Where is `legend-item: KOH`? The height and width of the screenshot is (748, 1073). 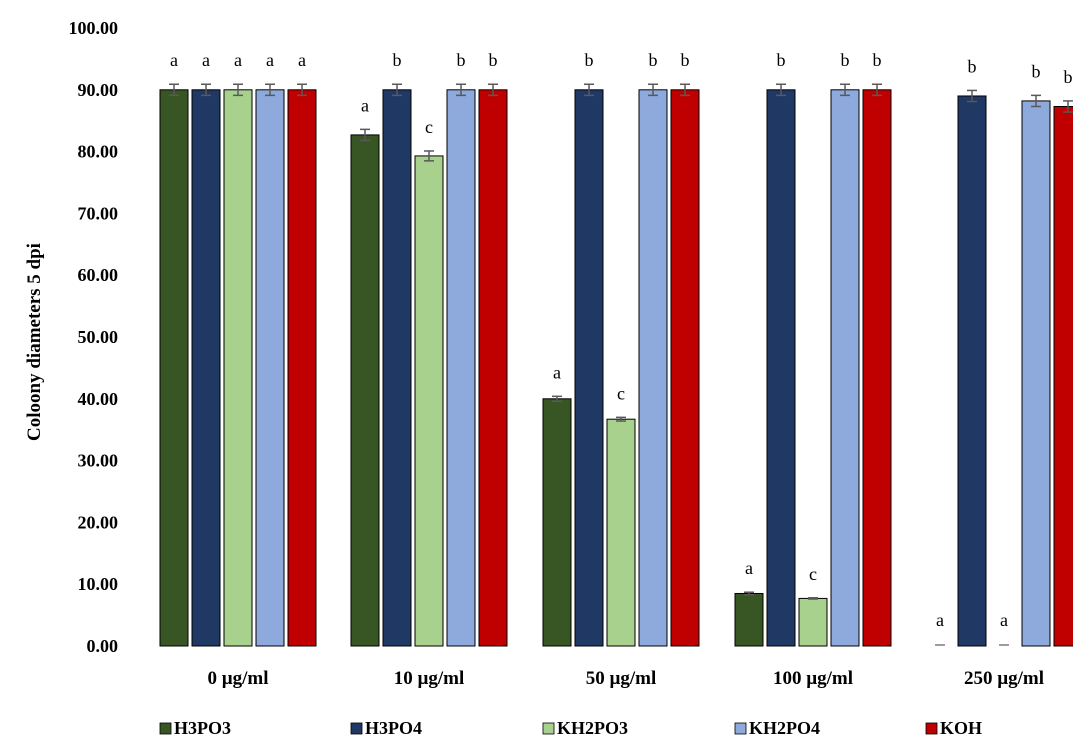
legend-item: KOH is located at coordinates (953, 728).